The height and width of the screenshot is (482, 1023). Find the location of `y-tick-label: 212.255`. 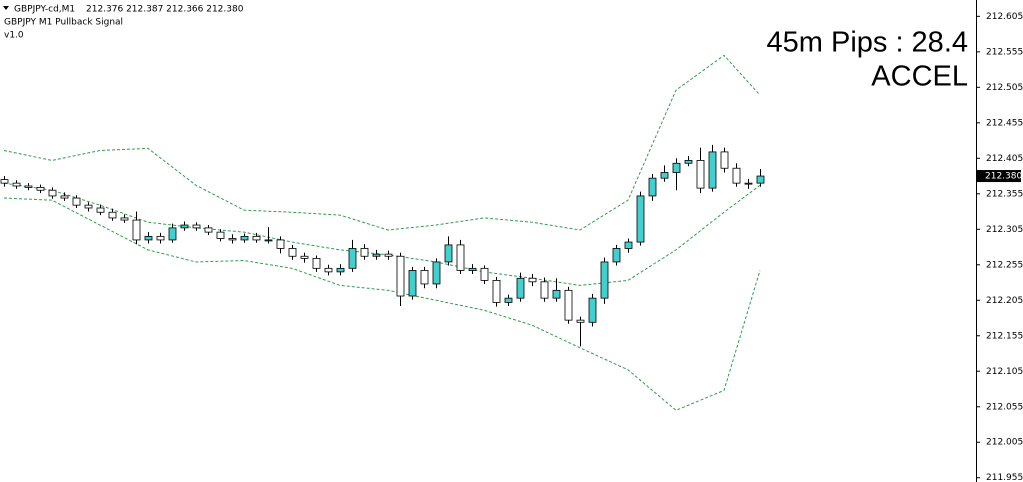

y-tick-label: 212.255 is located at coordinates (1004, 265).